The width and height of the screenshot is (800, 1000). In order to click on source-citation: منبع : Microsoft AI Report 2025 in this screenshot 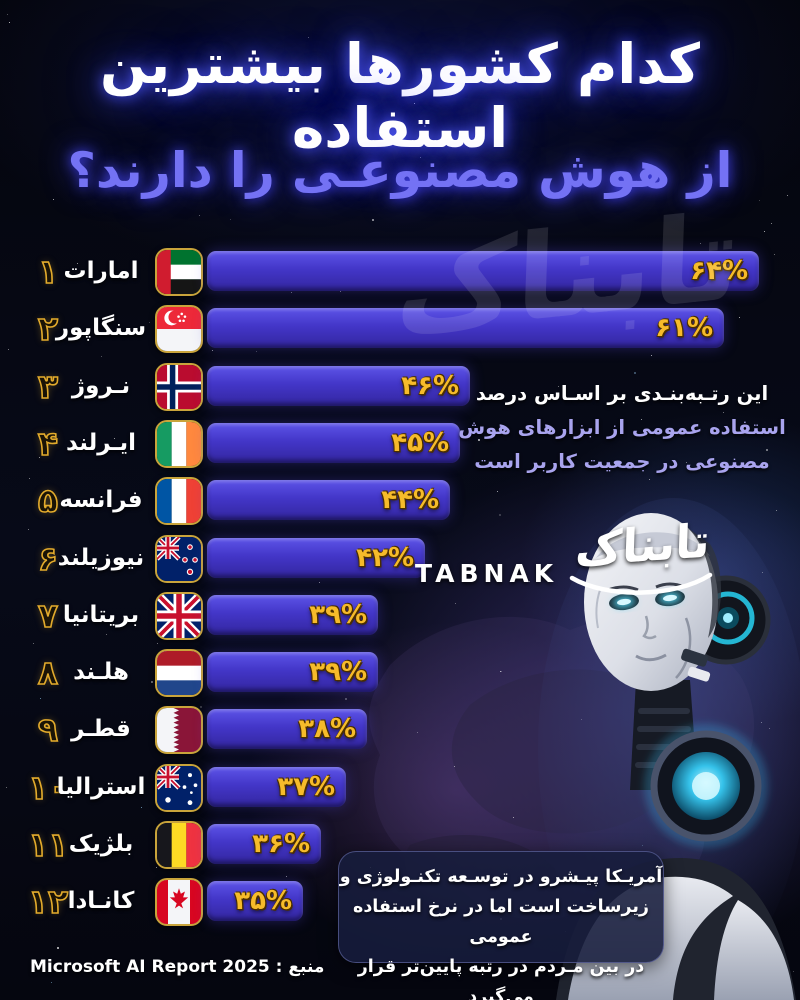, I will do `click(177, 967)`.